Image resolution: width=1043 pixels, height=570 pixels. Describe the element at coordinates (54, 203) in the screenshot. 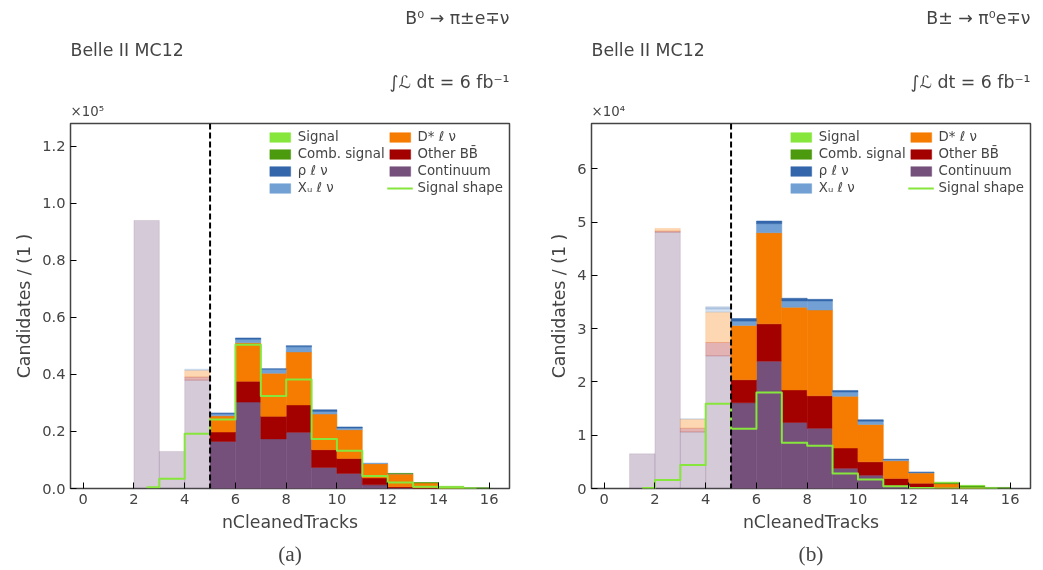

I see `y-tick-label: 1.0` at that location.